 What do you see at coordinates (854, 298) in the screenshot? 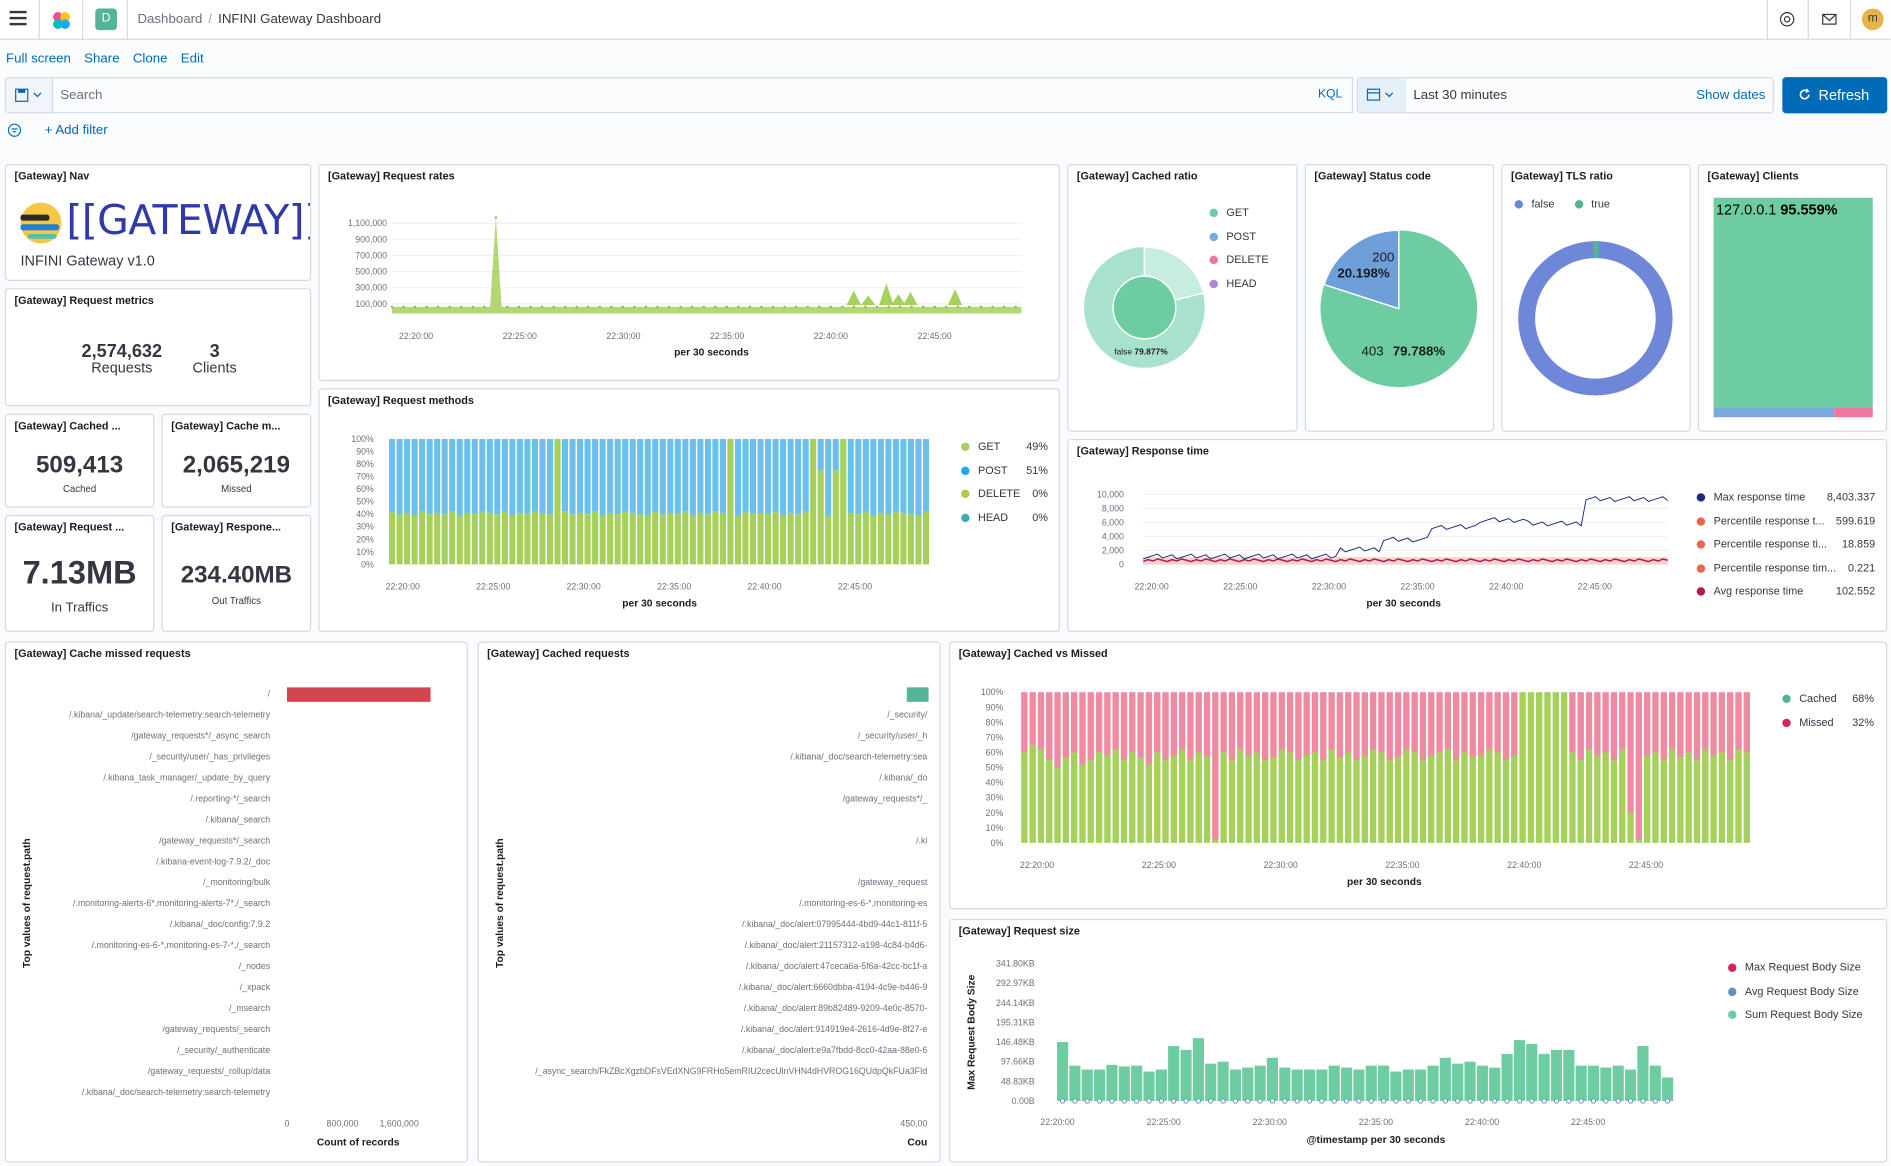
I see `area-bump` at bounding box center [854, 298].